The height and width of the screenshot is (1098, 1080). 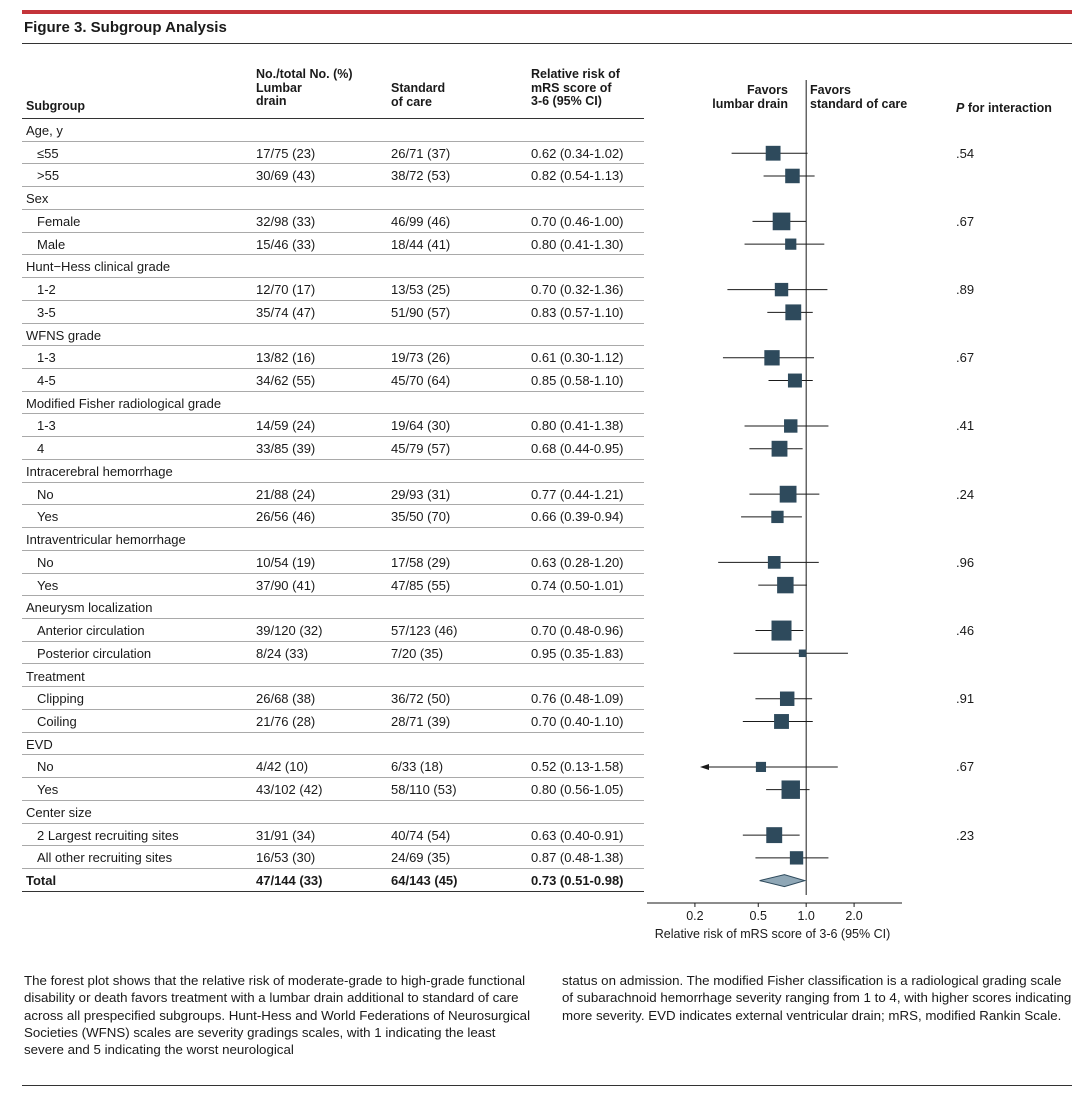 What do you see at coordinates (46, 290) in the screenshot?
I see `subgroup-label: 1-2` at bounding box center [46, 290].